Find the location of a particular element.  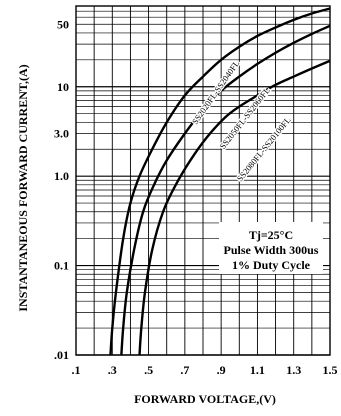

y-tick-label: 50 is located at coordinates (63, 24).